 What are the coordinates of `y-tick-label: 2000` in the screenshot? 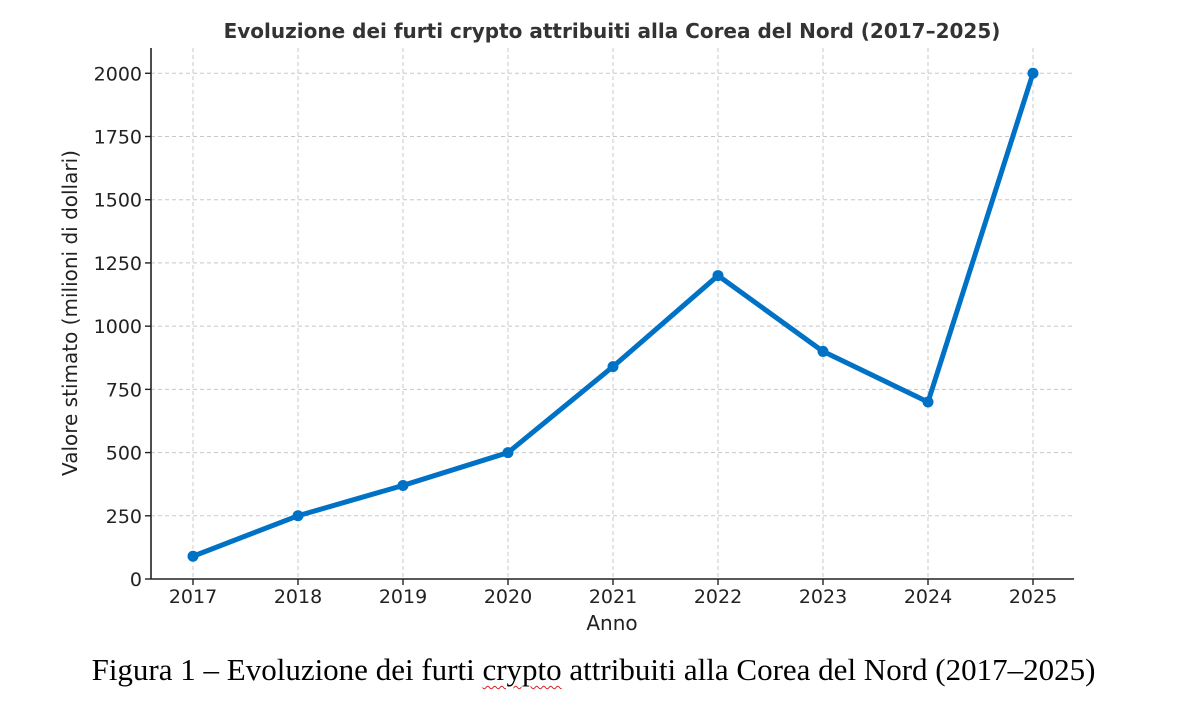 It's located at (118, 74).